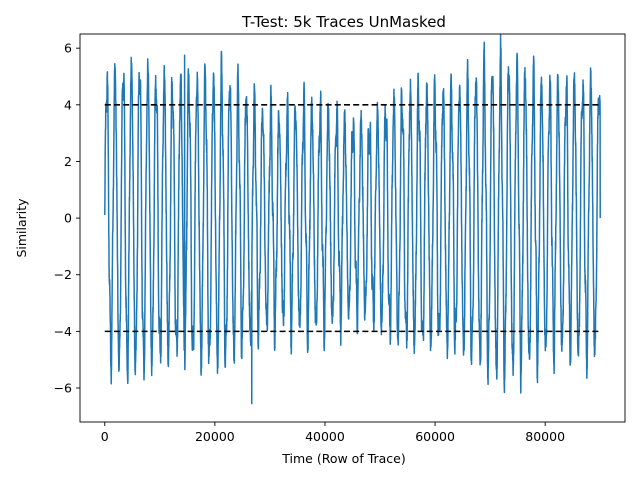 The image size is (640, 480). I want to click on y-tick-label: −6, so click(63, 388).